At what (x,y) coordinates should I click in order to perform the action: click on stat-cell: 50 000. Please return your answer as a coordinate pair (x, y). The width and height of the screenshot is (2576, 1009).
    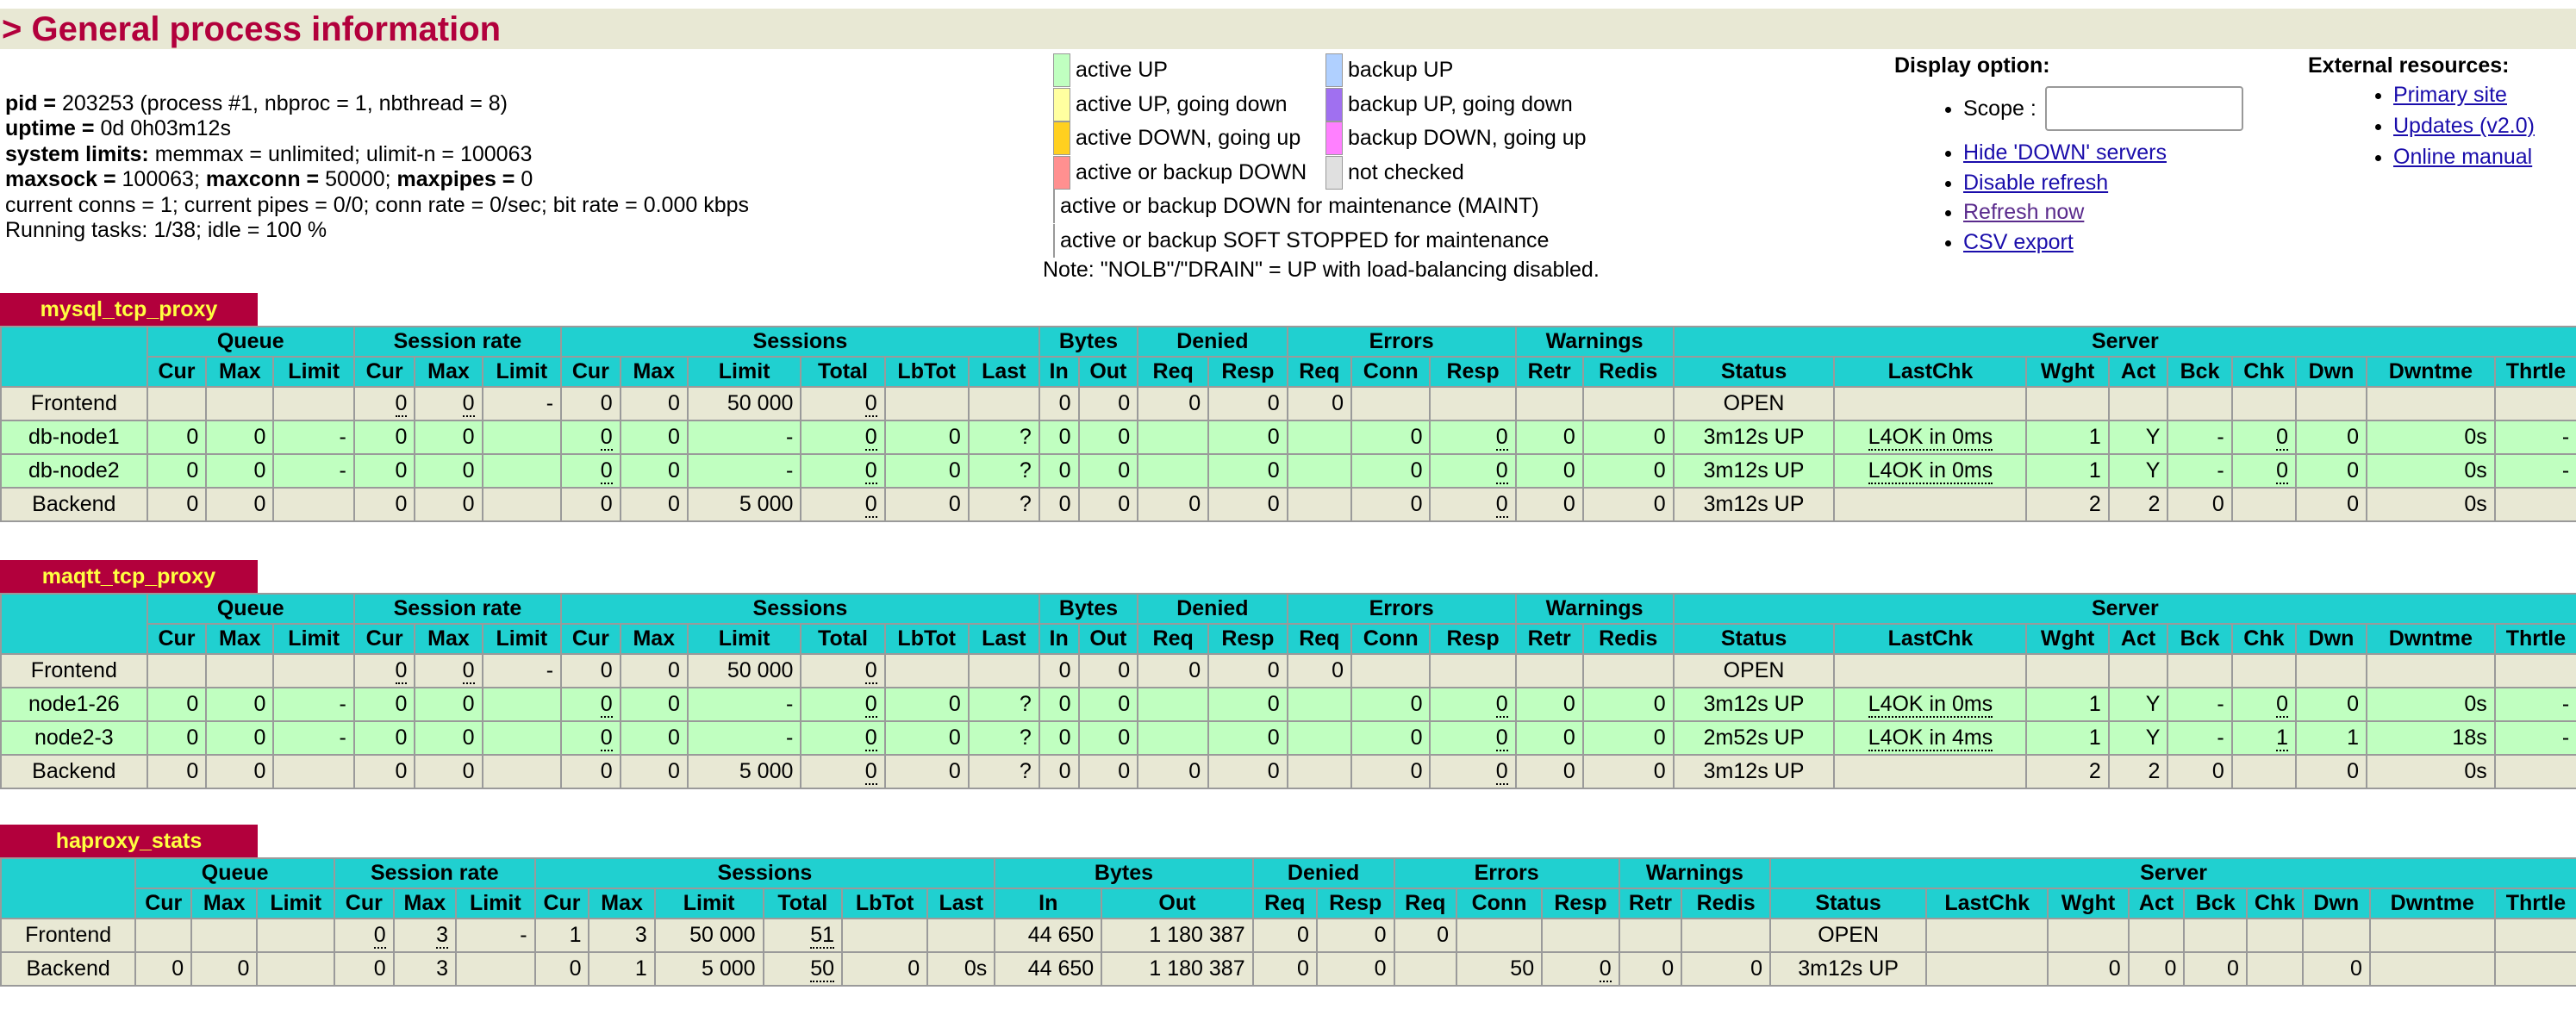
    Looking at the image, I should click on (744, 403).